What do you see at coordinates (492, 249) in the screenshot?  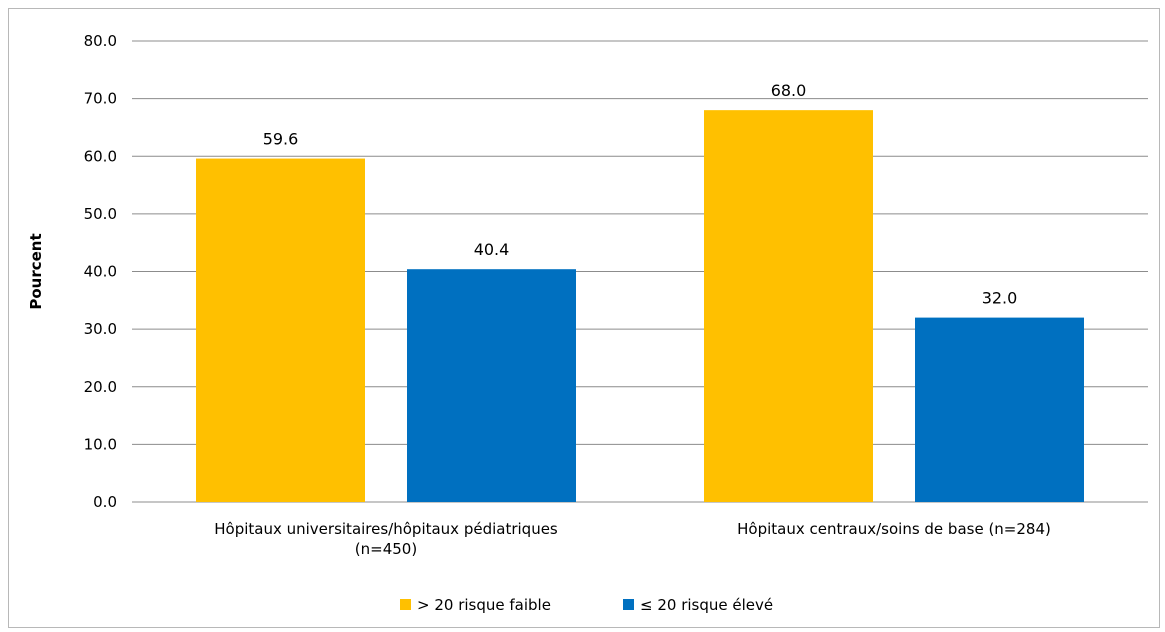 I see `data-label: 40.4` at bounding box center [492, 249].